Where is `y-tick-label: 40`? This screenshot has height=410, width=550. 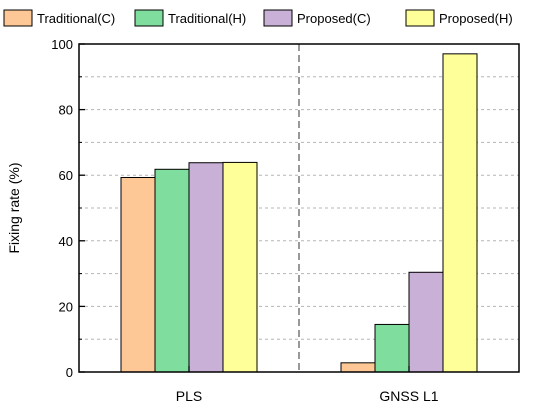
y-tick-label: 40 is located at coordinates (66, 241).